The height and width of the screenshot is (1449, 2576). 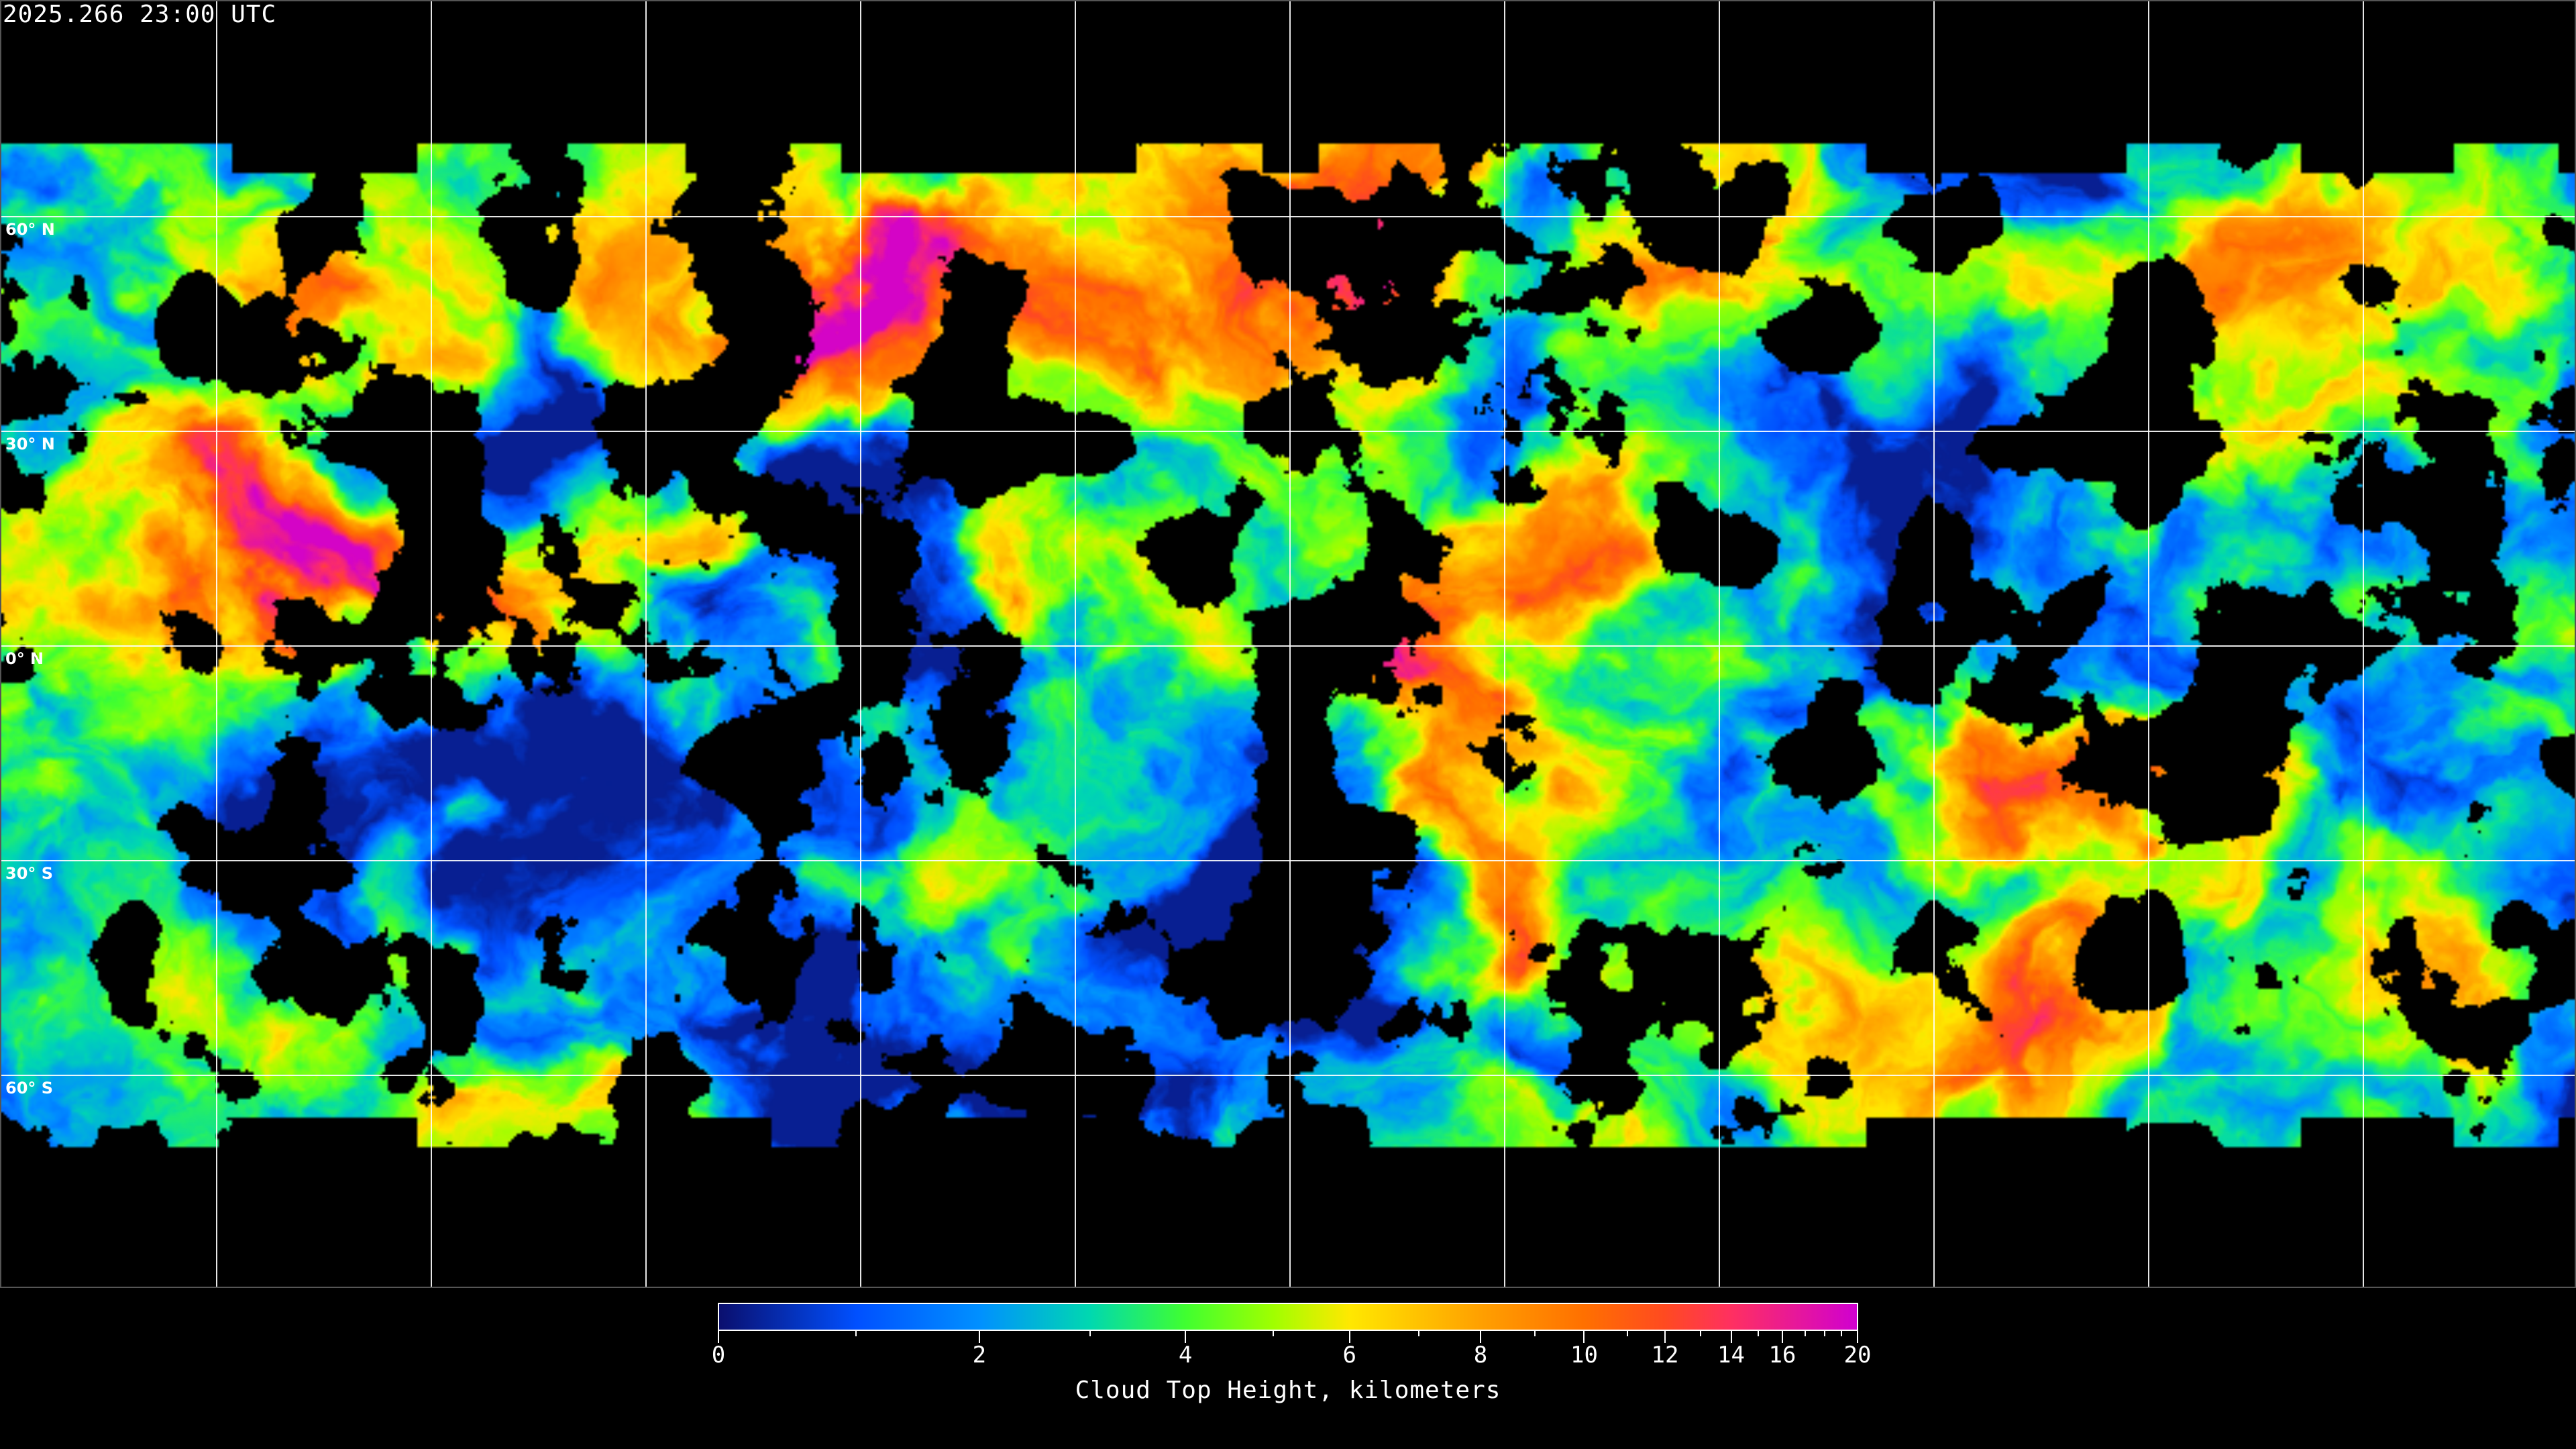 What do you see at coordinates (1731, 1355) in the screenshot?
I see `colorbar-tick-label: 14` at bounding box center [1731, 1355].